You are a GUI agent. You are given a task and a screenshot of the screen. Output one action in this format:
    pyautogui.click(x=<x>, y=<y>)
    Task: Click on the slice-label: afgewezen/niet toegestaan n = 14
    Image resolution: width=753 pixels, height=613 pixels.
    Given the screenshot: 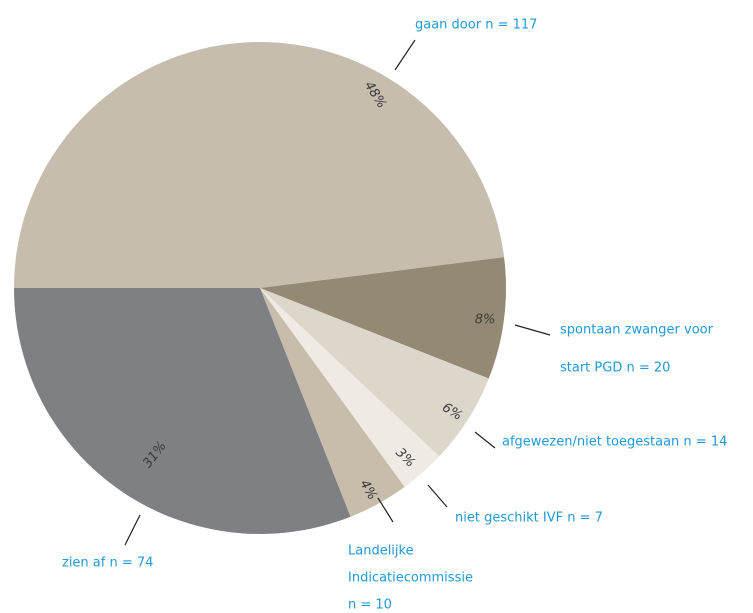 What is the action you would take?
    pyautogui.click(x=614, y=442)
    